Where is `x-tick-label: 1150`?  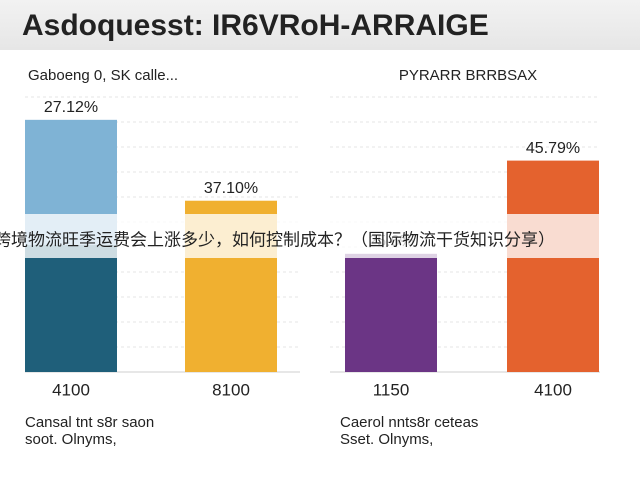 x-tick-label: 1150 is located at coordinates (391, 389).